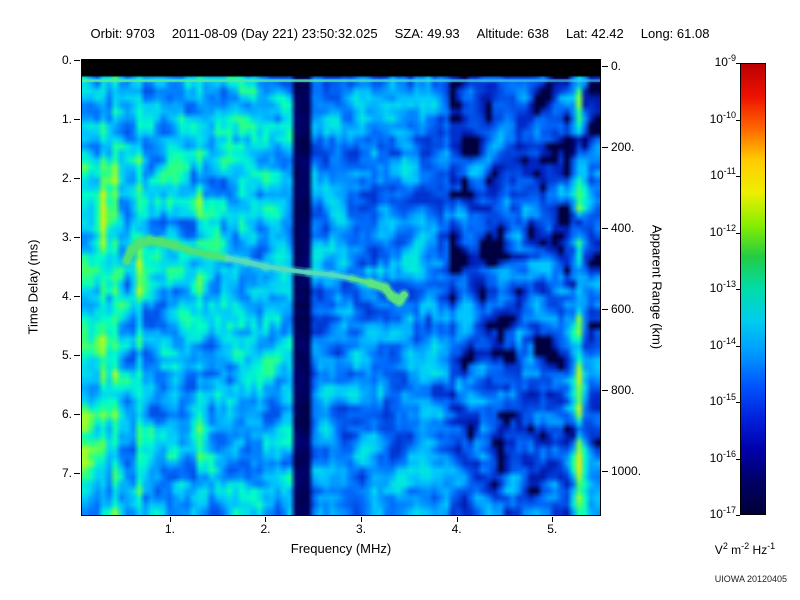  What do you see at coordinates (722, 400) in the screenshot?
I see `colorbar-tick-label: 10-15` at bounding box center [722, 400].